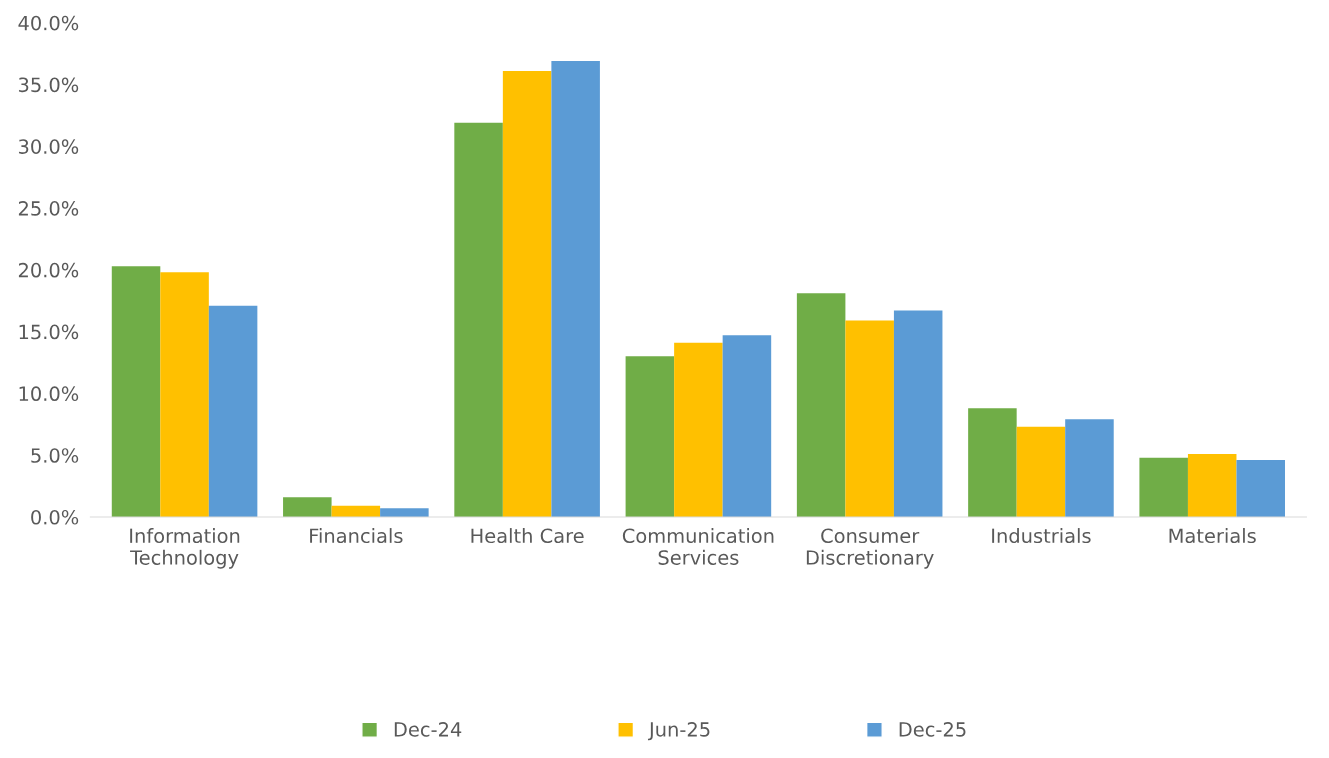  Describe the element at coordinates (185, 548) in the screenshot. I see `x-tick-label: Information Technology` at that location.